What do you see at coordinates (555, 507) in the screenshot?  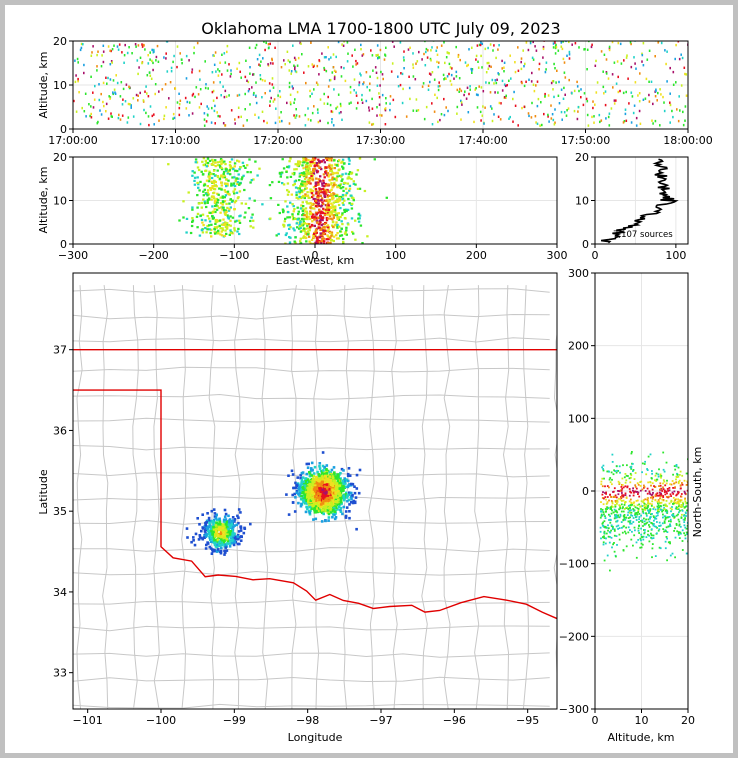 I see `county-line` at bounding box center [555, 507].